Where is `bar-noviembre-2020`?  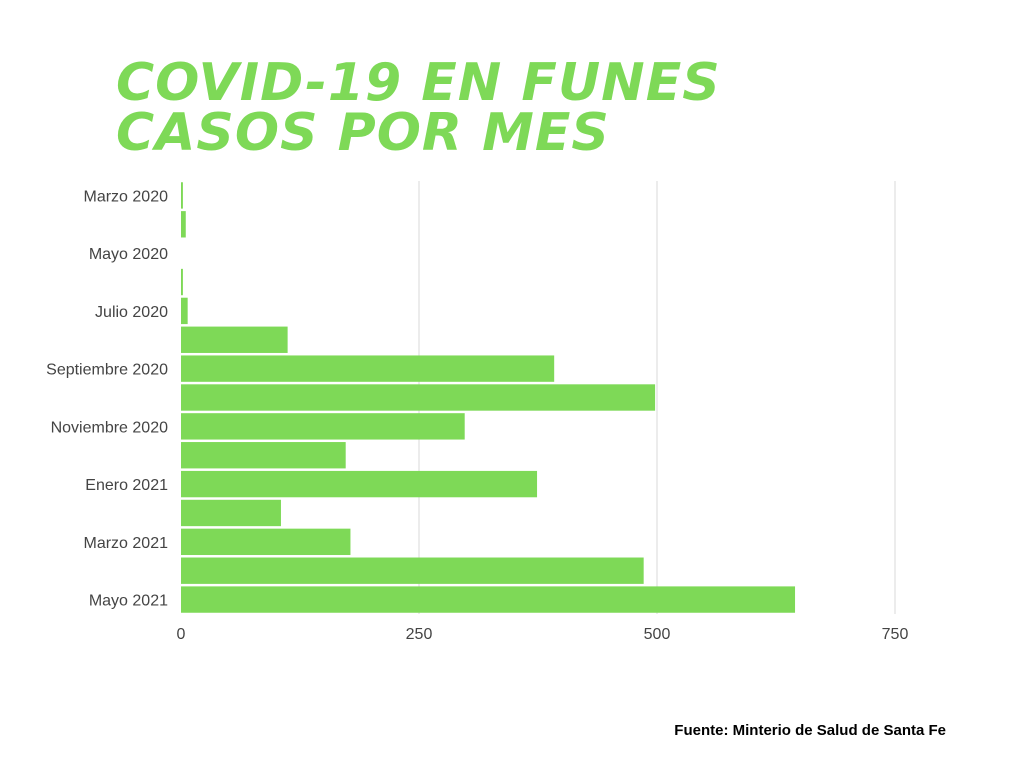
bar-noviembre-2020 is located at coordinates (323, 426).